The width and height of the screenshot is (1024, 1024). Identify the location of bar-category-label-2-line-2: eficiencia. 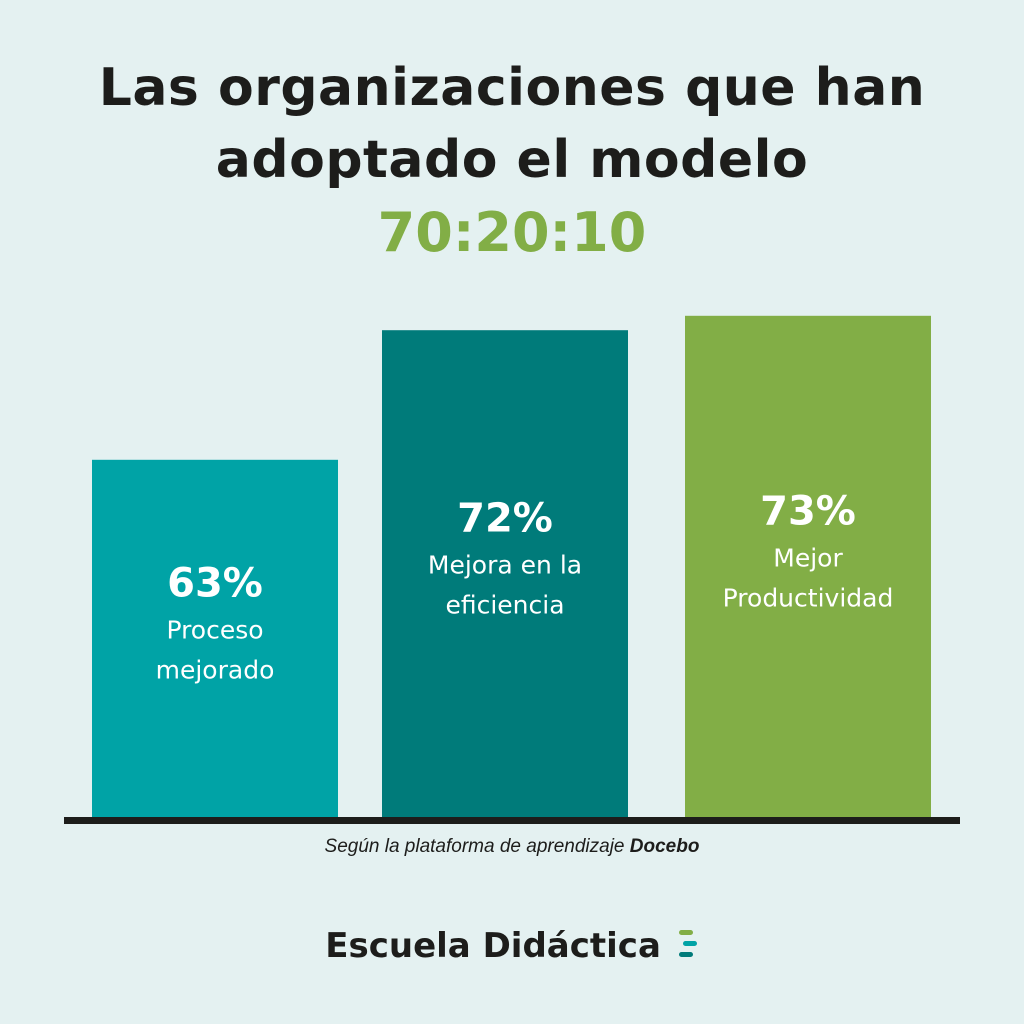
(504, 605).